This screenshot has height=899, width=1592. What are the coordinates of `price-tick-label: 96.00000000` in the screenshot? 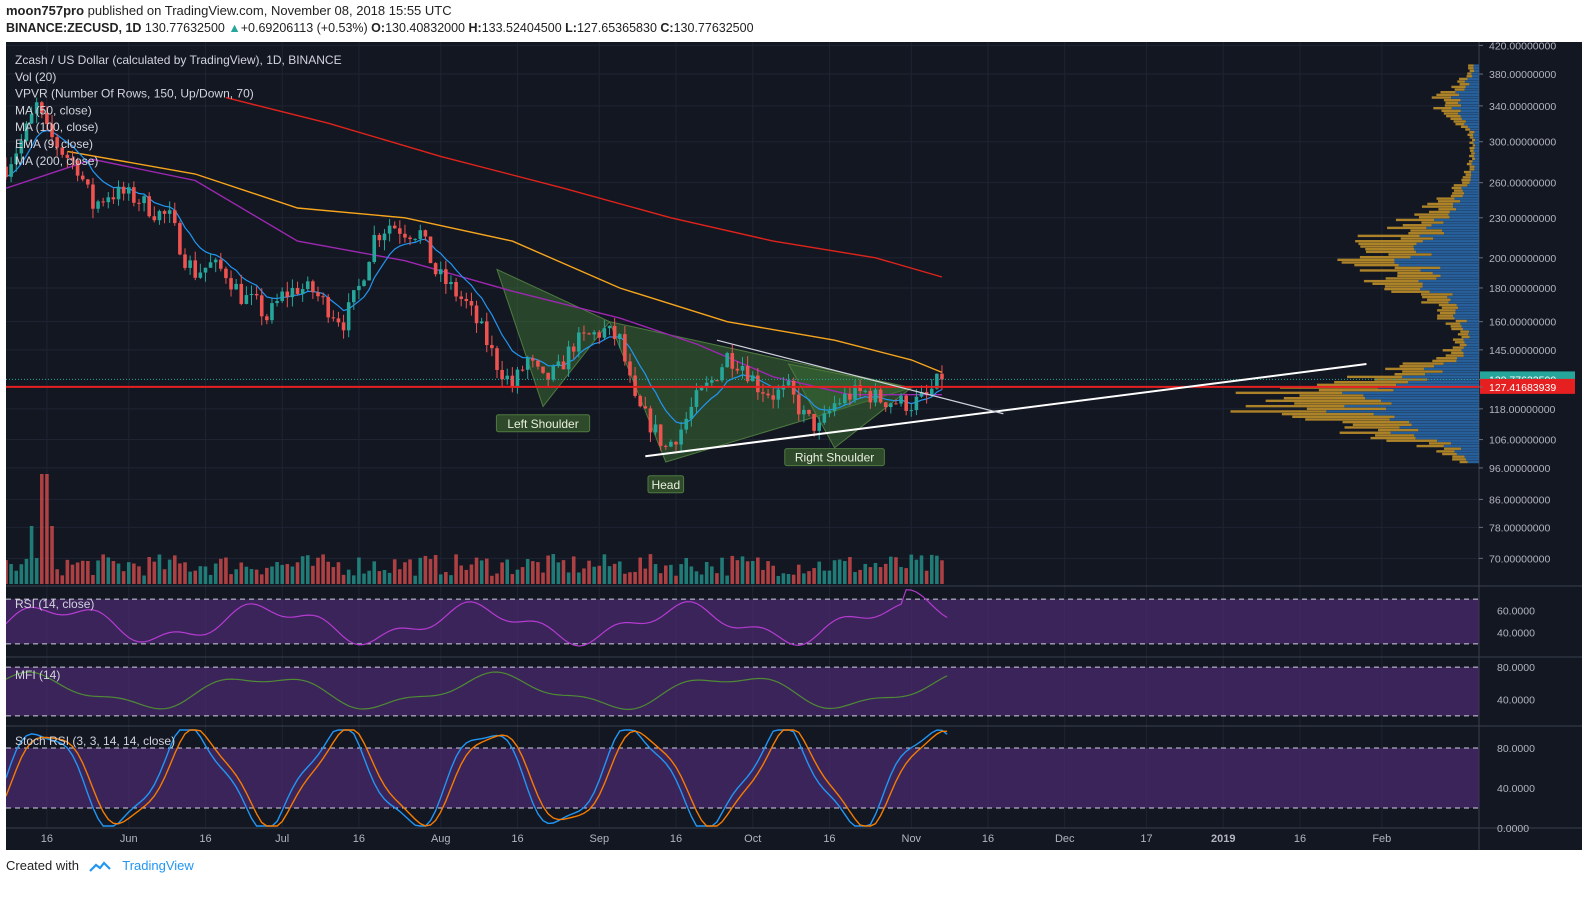 It's located at (1519, 469).